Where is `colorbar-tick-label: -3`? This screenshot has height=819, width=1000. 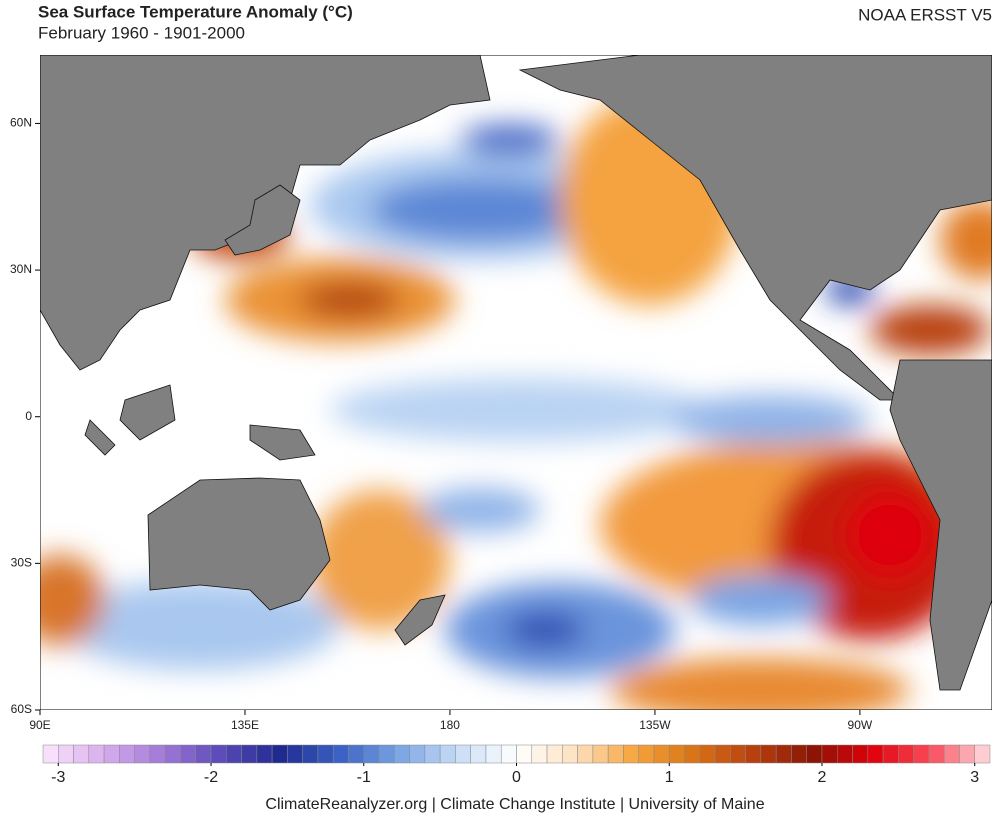 colorbar-tick-label: -3 is located at coordinates (58, 777).